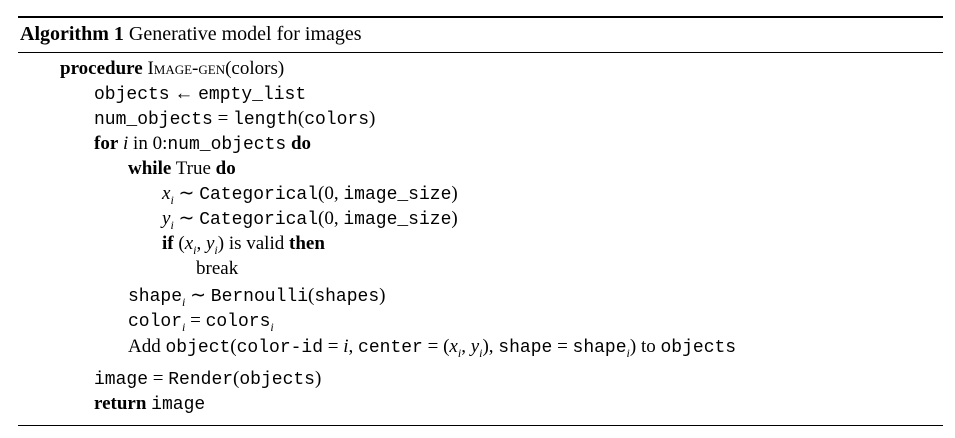 The width and height of the screenshot is (955, 438). I want to click on code-identifier: length, so click(265, 120).